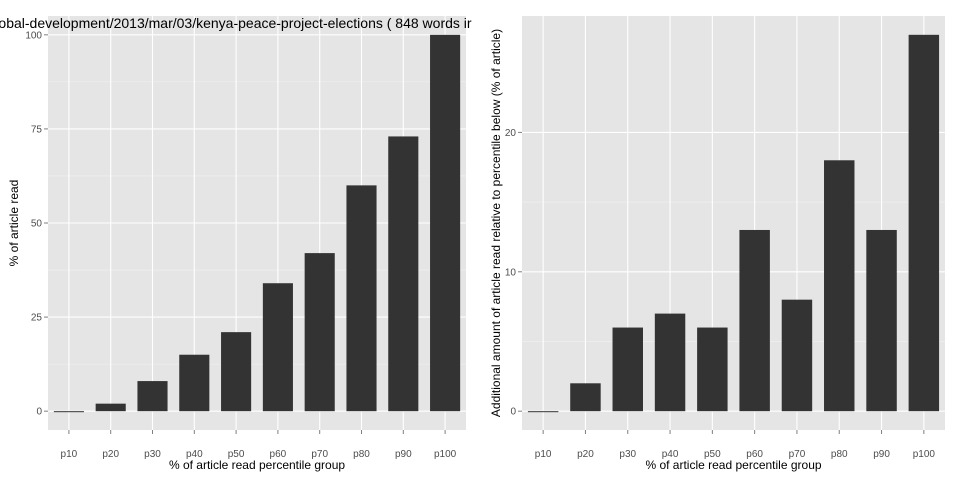  Describe the element at coordinates (511, 272) in the screenshot. I see `y-tick-label: 10` at that location.